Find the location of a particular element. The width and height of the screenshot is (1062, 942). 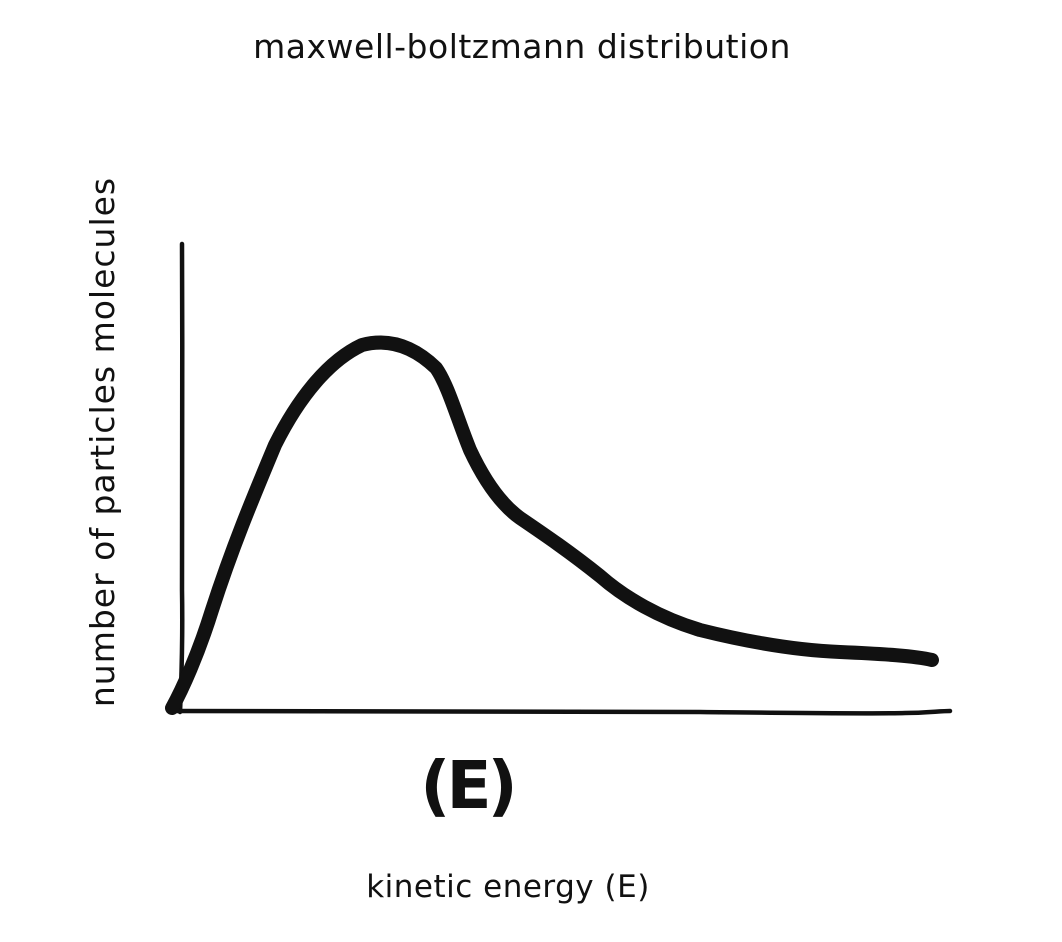

diagram-title: maxwell-boltzmann distribution is located at coordinates (522, 46).